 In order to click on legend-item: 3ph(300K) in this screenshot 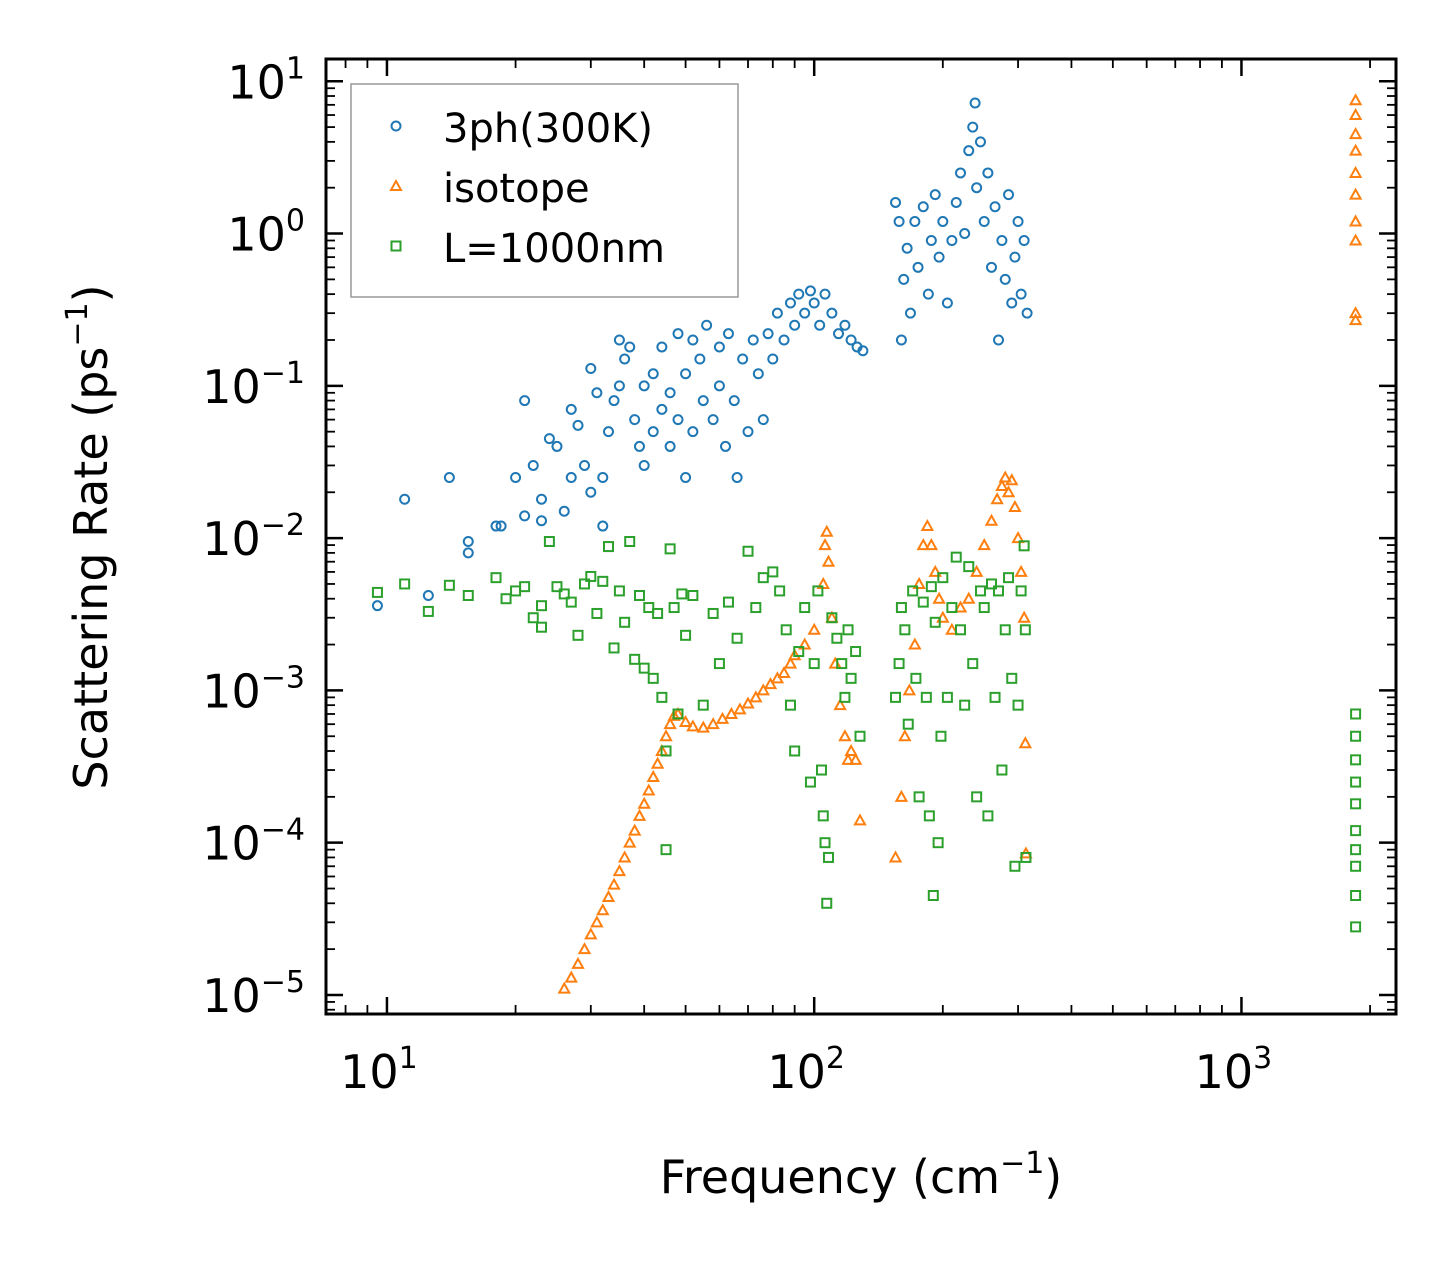, I will do `click(521, 129)`.